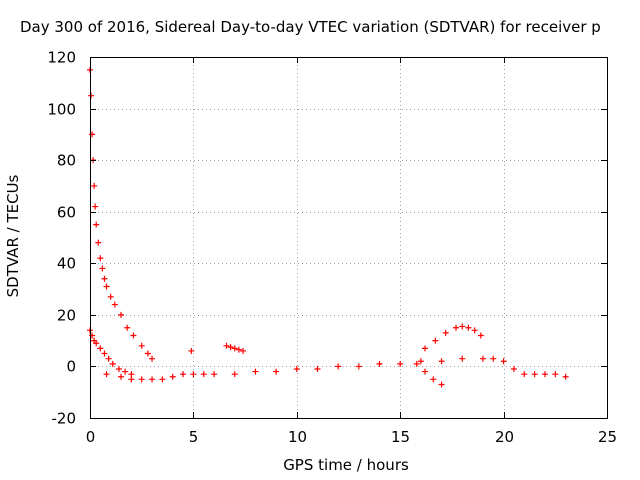 The width and height of the screenshot is (640, 480). I want to click on y-tick-label: 60, so click(66, 213).